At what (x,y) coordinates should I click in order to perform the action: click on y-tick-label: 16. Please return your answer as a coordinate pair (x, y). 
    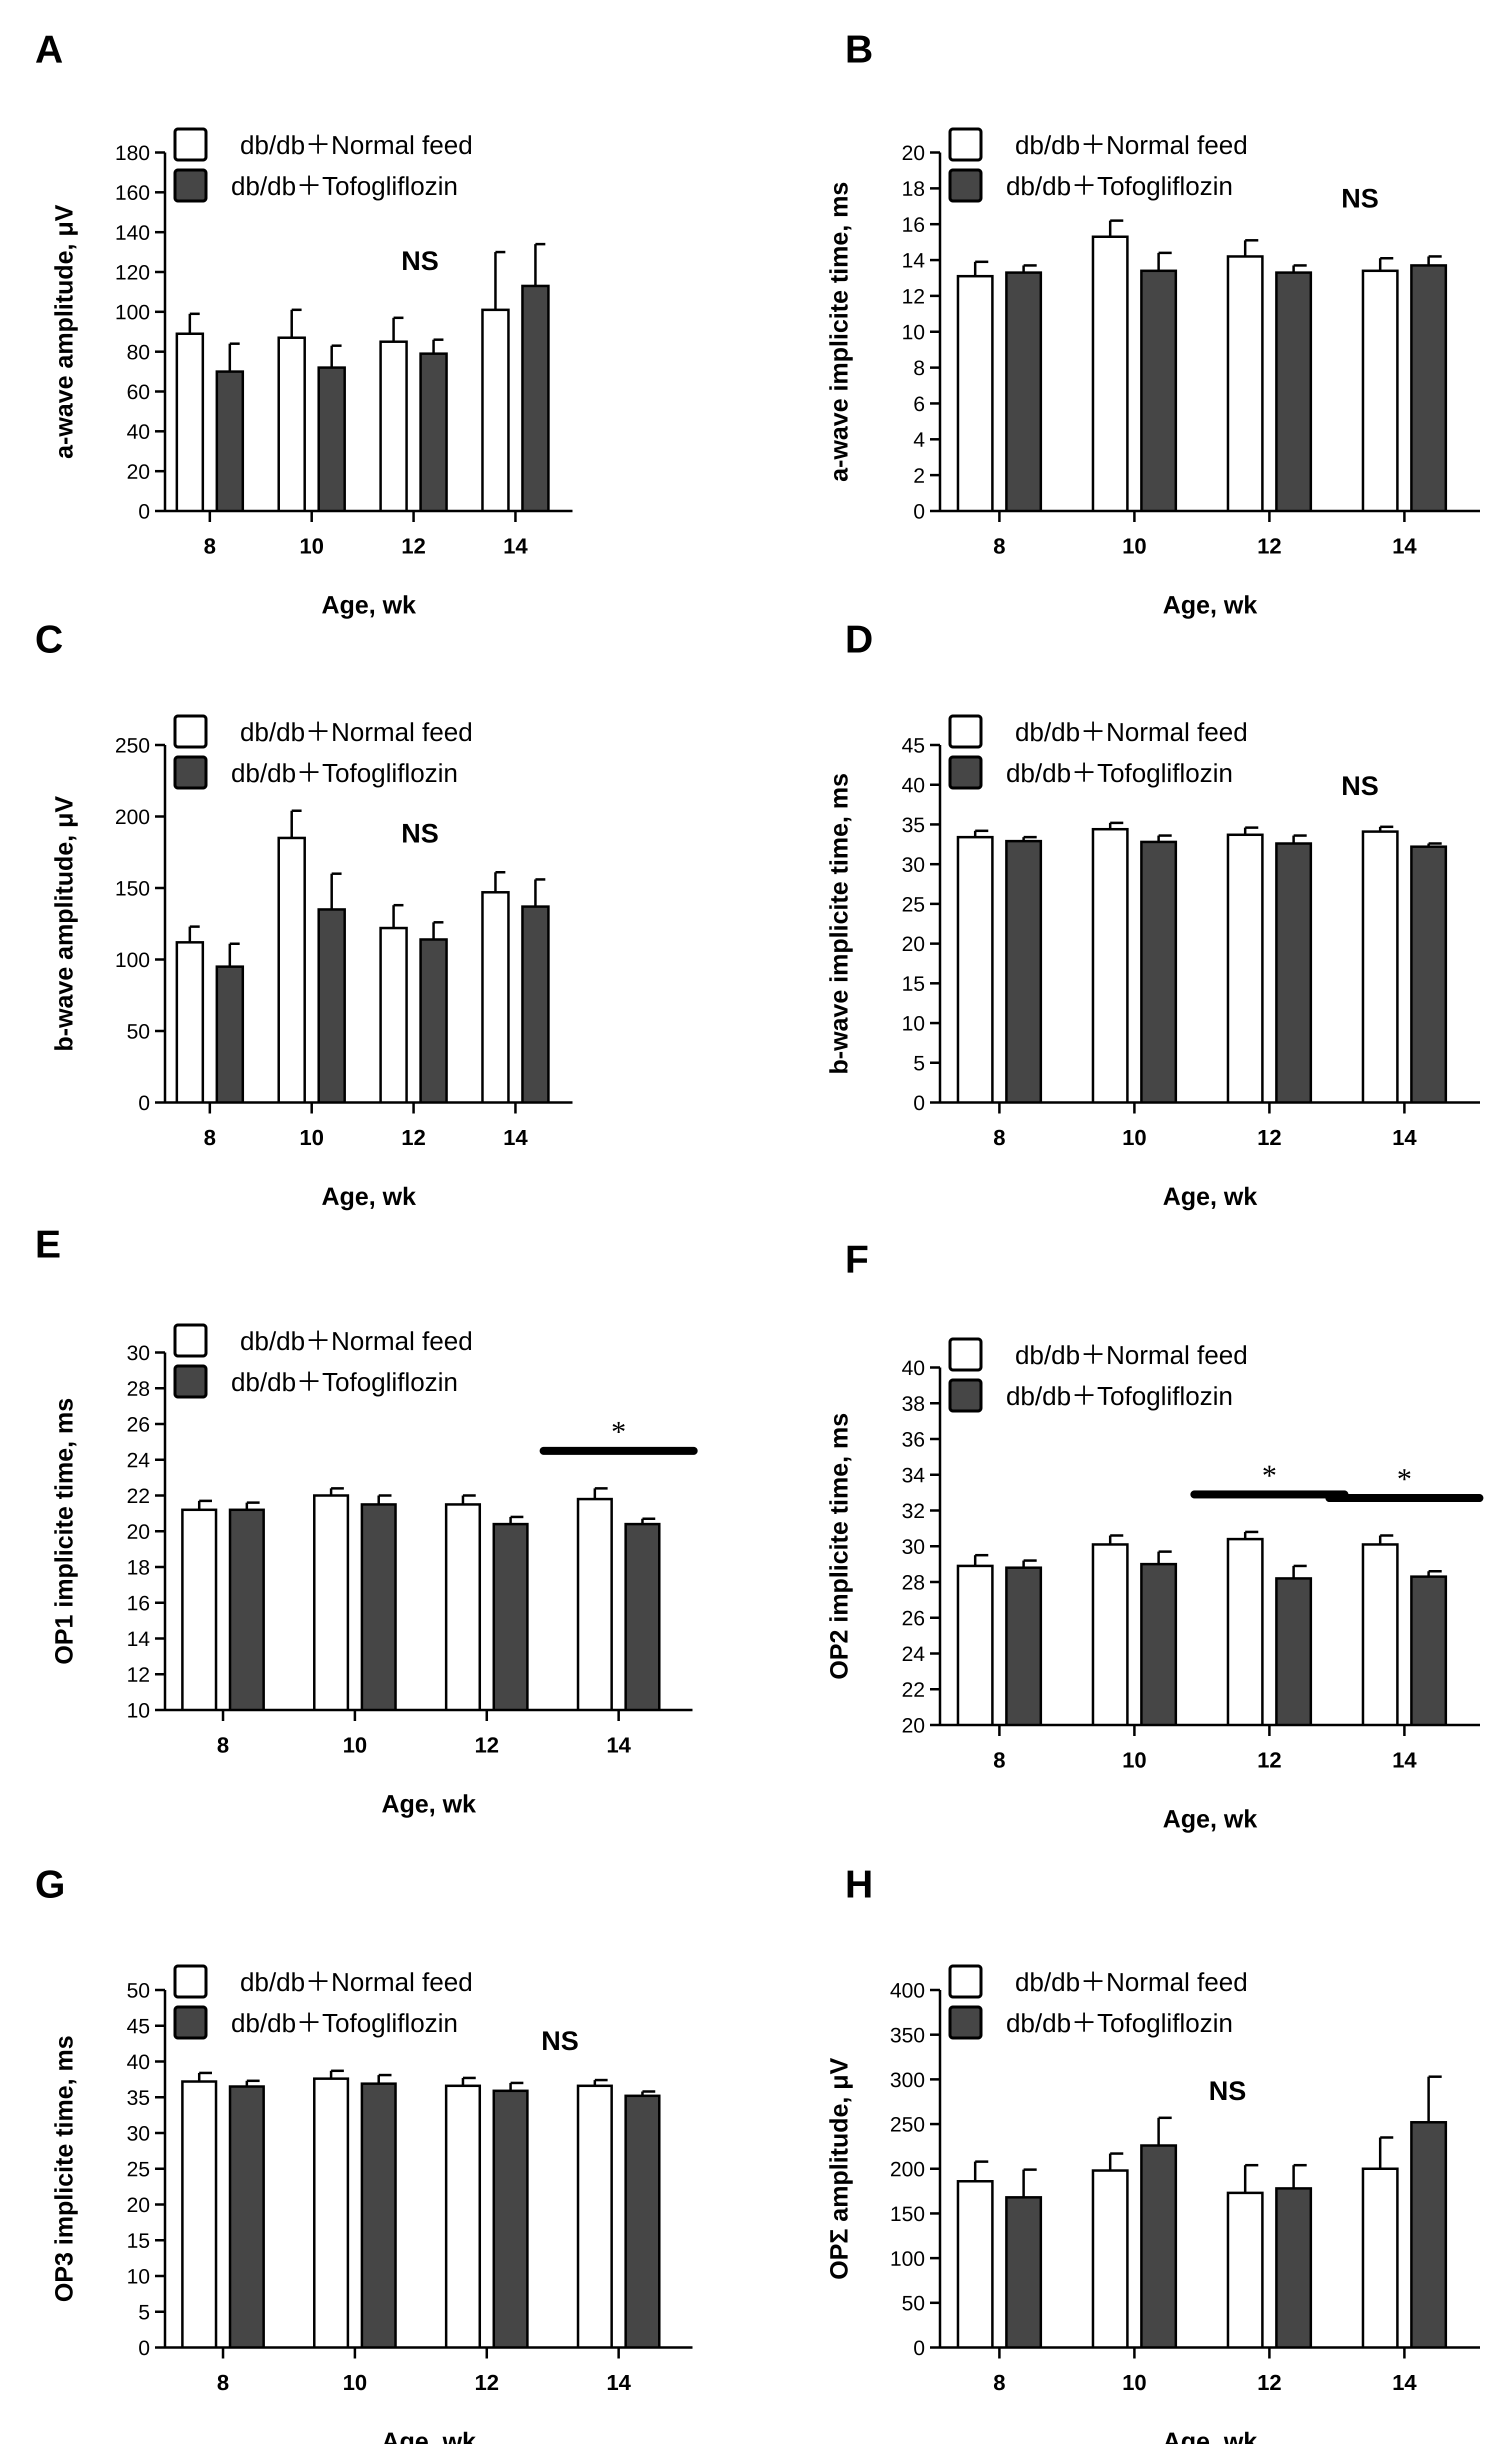
    Looking at the image, I should click on (913, 224).